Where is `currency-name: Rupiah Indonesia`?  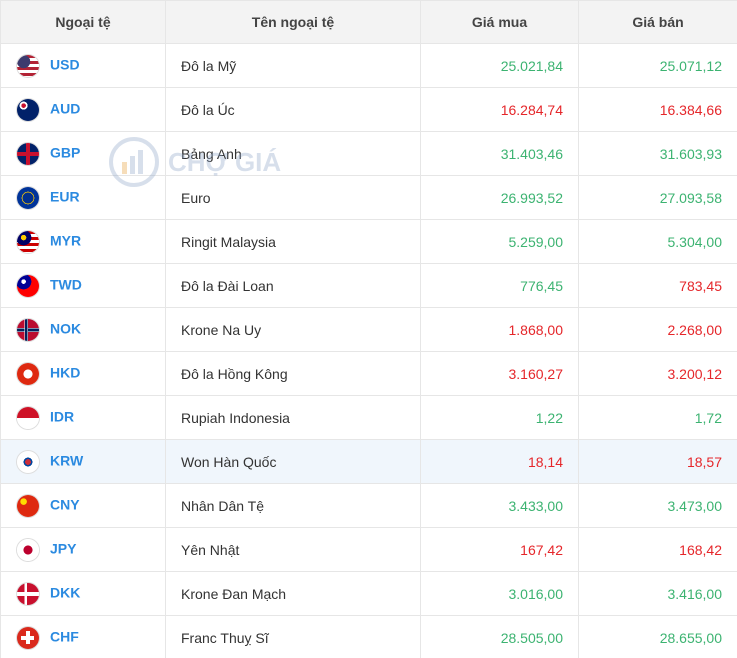 currency-name: Rupiah Indonesia is located at coordinates (293, 417).